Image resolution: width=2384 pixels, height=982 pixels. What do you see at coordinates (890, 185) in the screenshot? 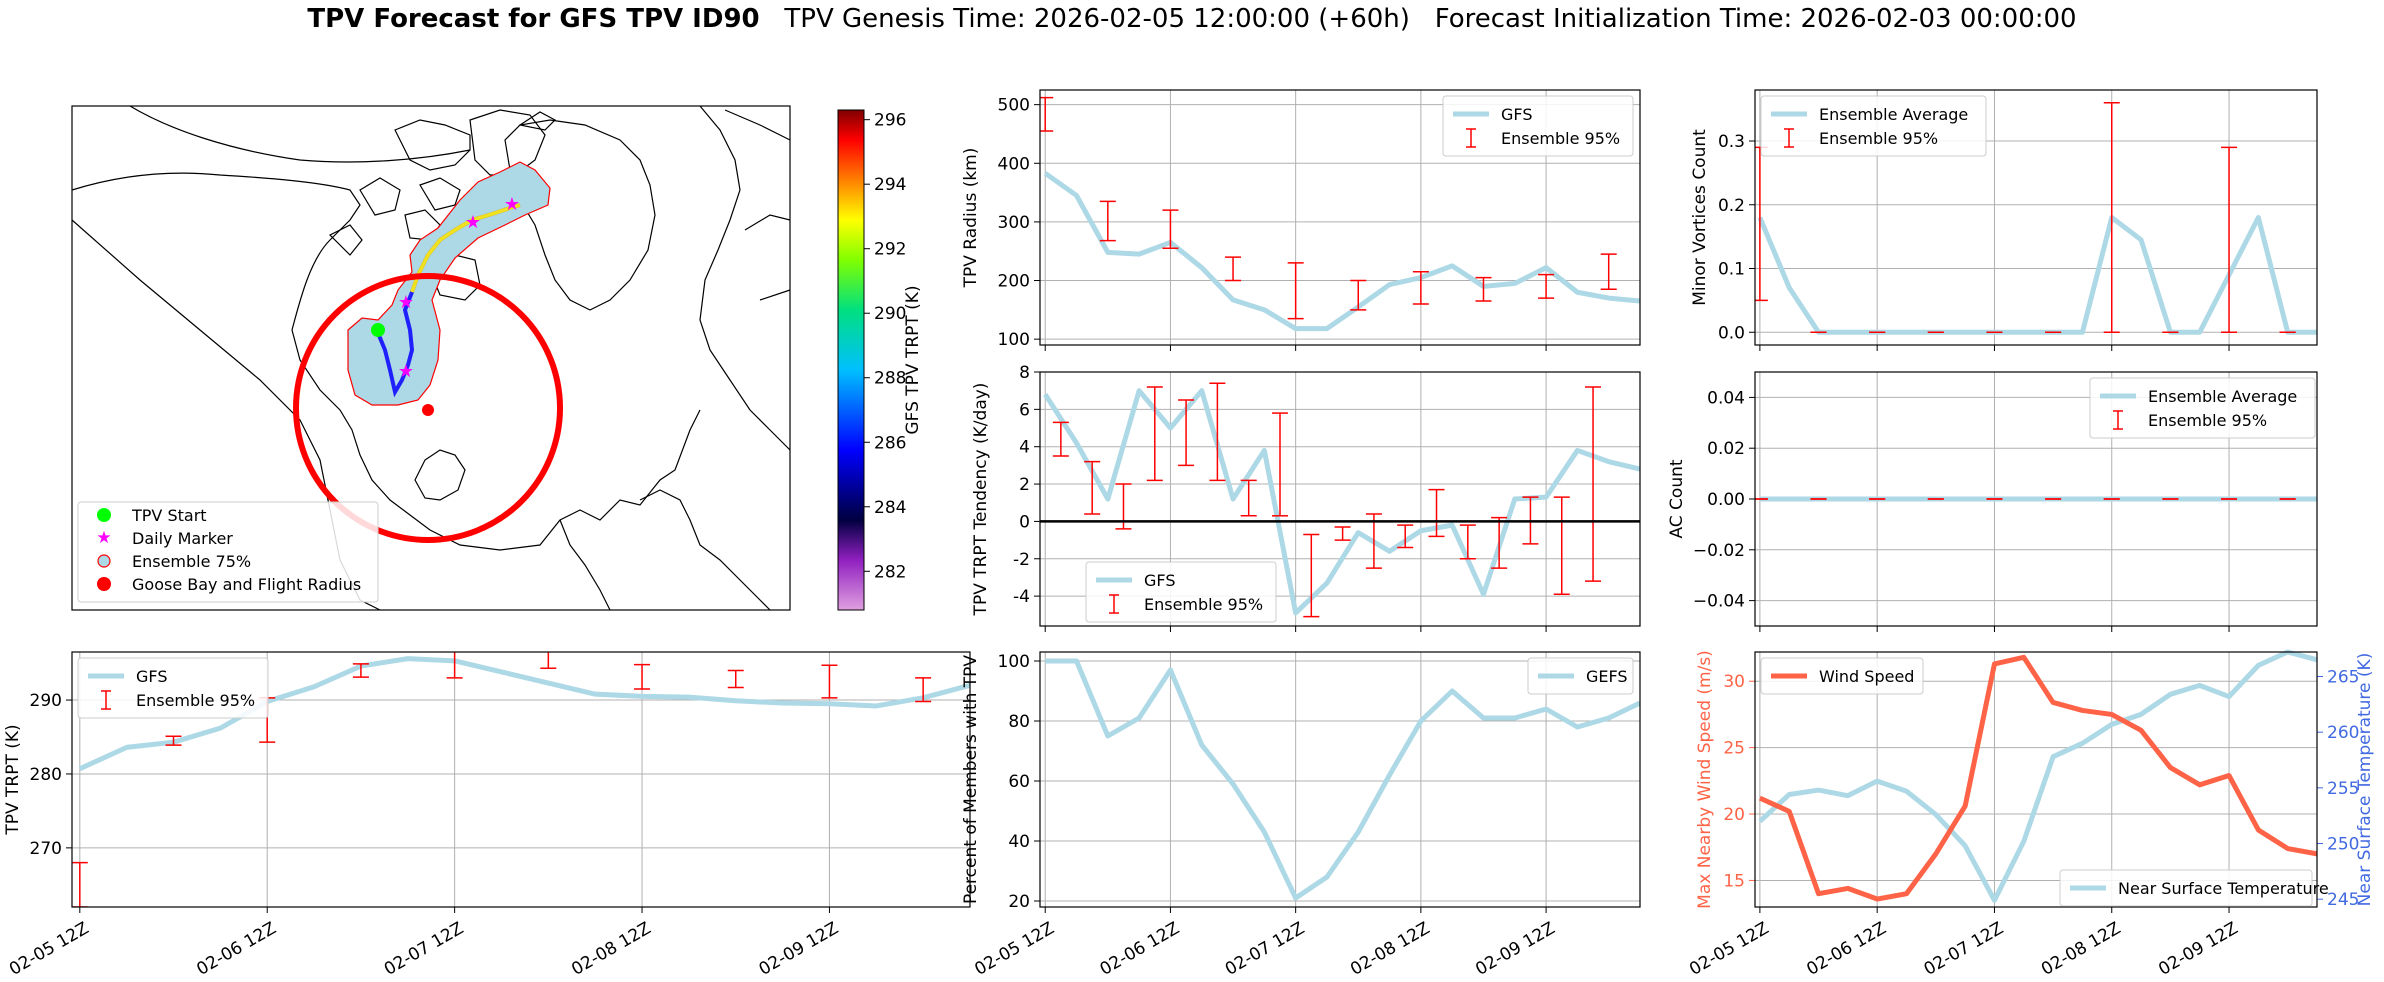
I see `colorbar-tick-label: 294` at bounding box center [890, 185].